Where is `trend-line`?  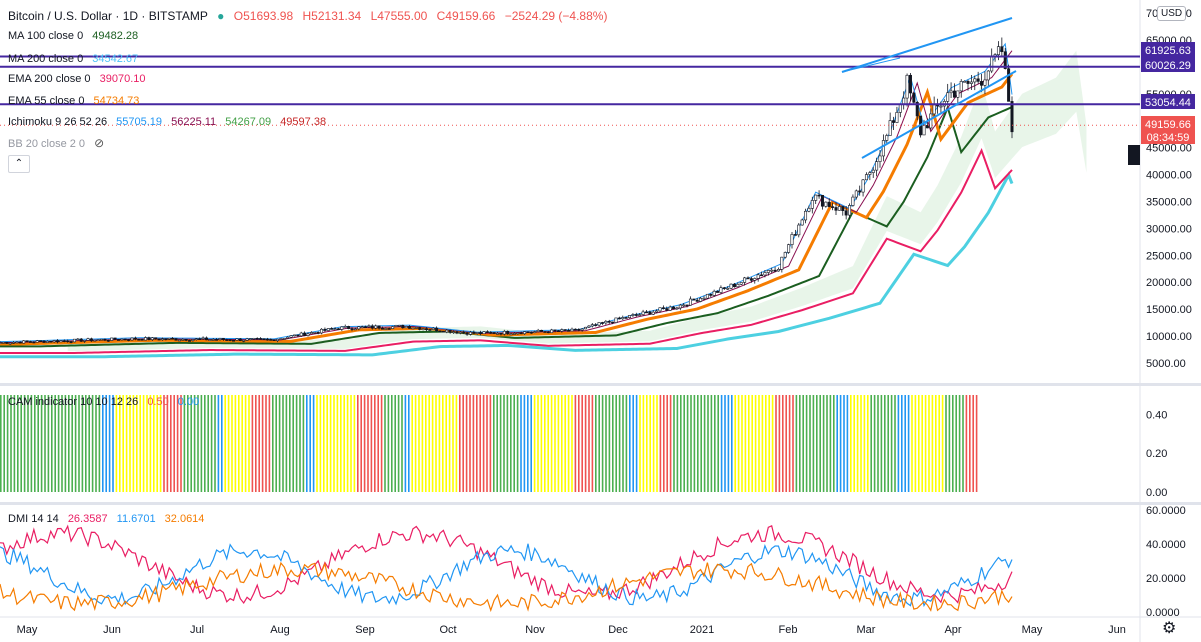
trend-line is located at coordinates (871, 65).